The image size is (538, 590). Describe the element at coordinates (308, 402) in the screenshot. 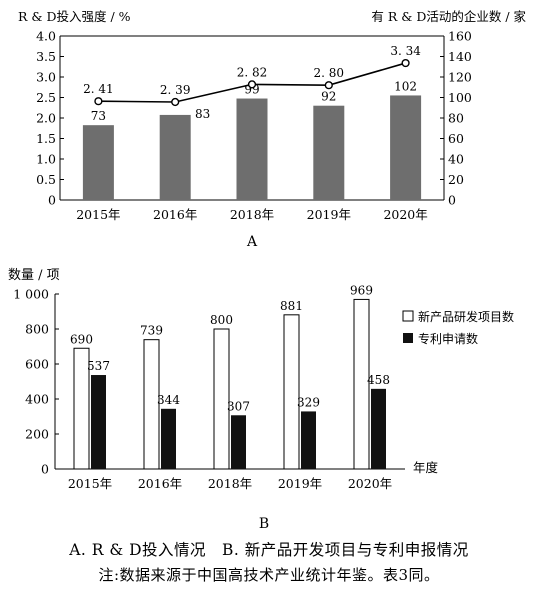

I see `bar-value-label: 329` at that location.